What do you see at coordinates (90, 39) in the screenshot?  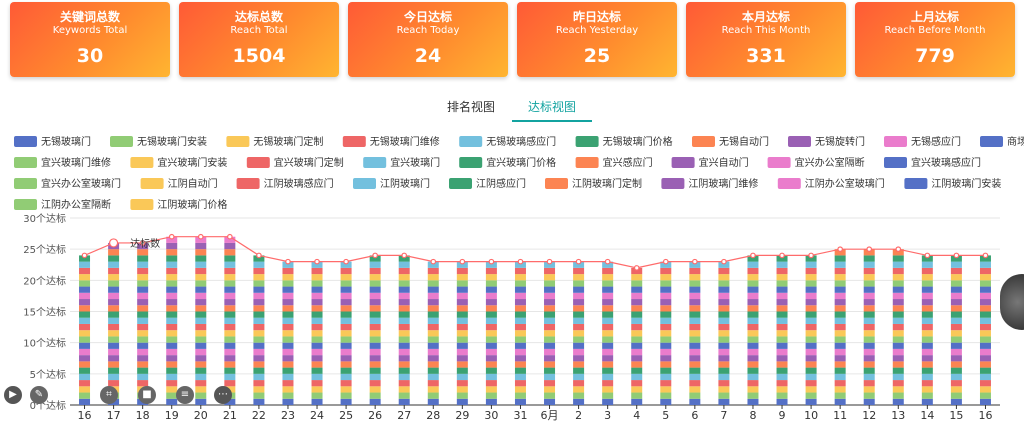 I see `keywords-total-card: 关键词总数 Keywords Total 30` at bounding box center [90, 39].